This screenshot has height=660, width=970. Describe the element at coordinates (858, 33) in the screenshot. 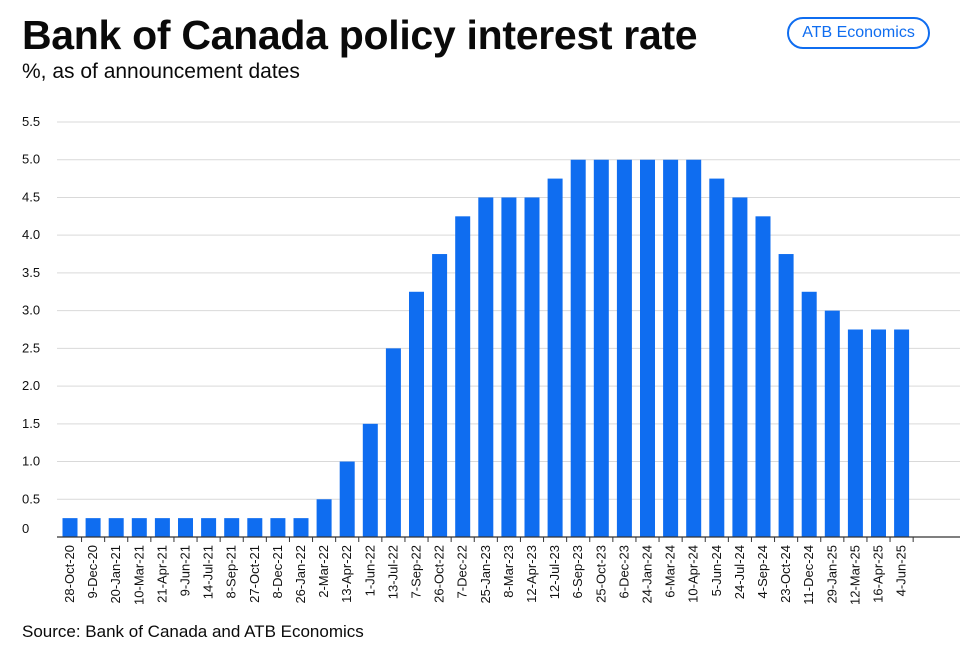

I see `atb-economics-badge: ATB Economics` at that location.